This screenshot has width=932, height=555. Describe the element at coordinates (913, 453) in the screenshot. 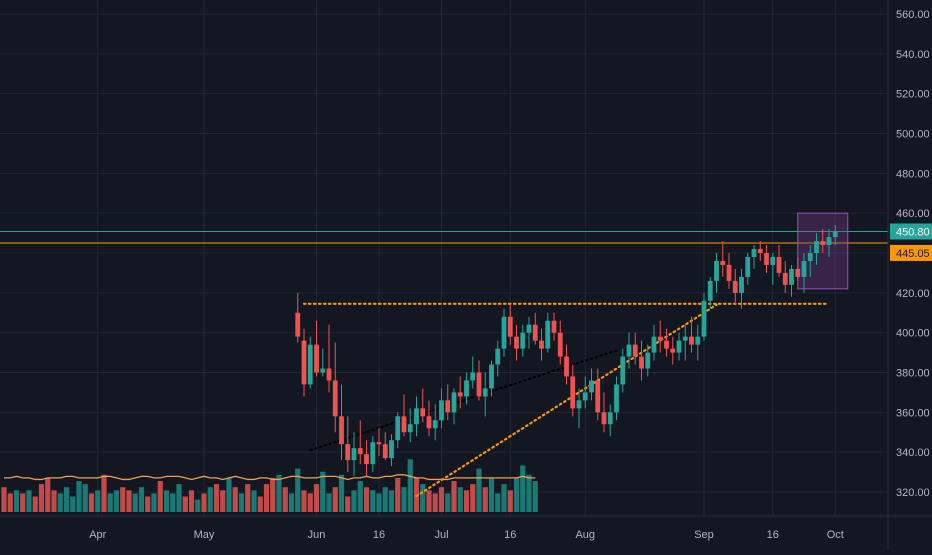

I see `price-label: 340.00` at that location.